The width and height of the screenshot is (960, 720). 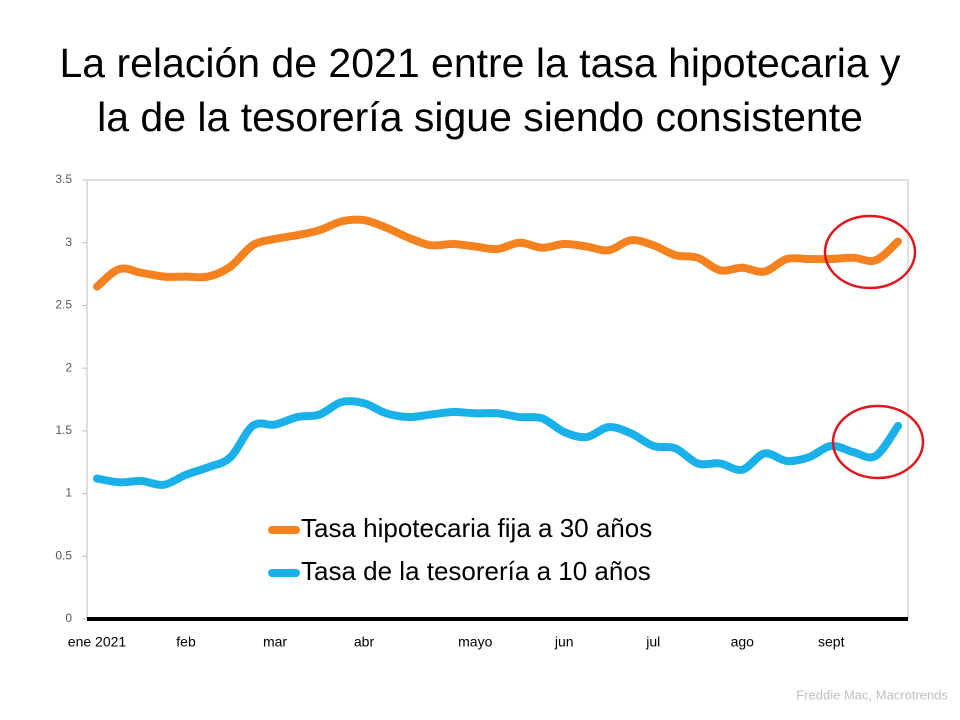 I want to click on x-tick-label: mar, so click(x=275, y=642).